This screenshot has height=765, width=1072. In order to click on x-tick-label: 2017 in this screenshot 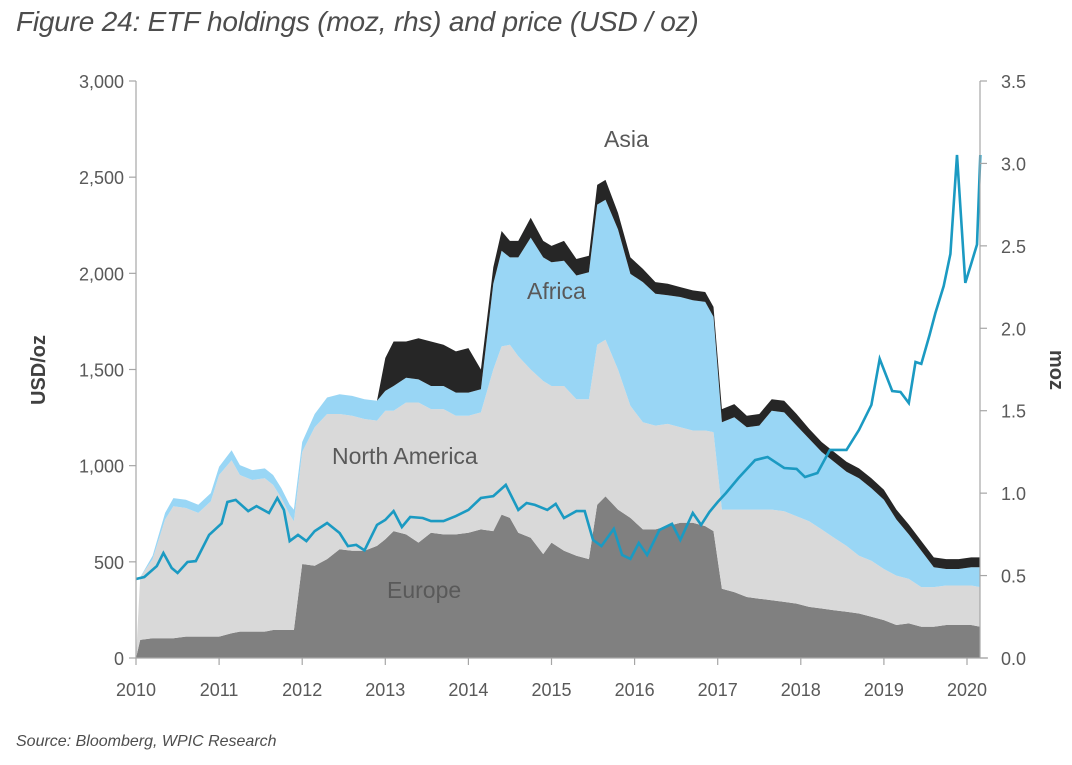, I will do `click(718, 690)`.